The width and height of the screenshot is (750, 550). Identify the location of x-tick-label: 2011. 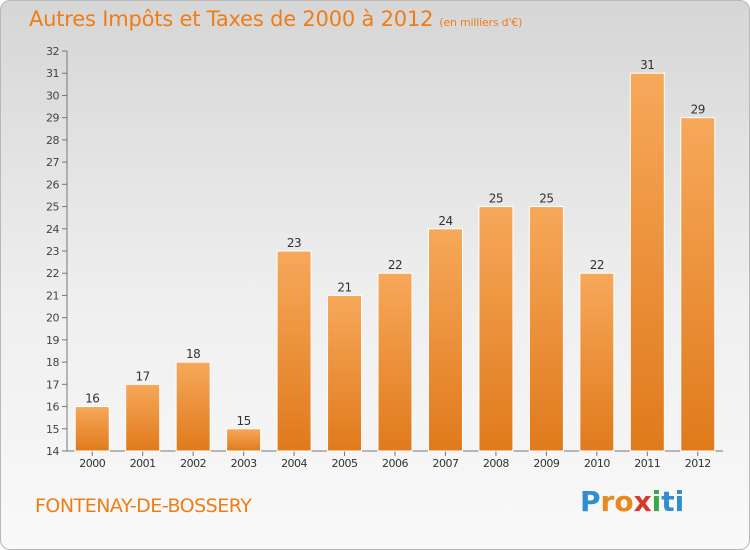
(647, 463).